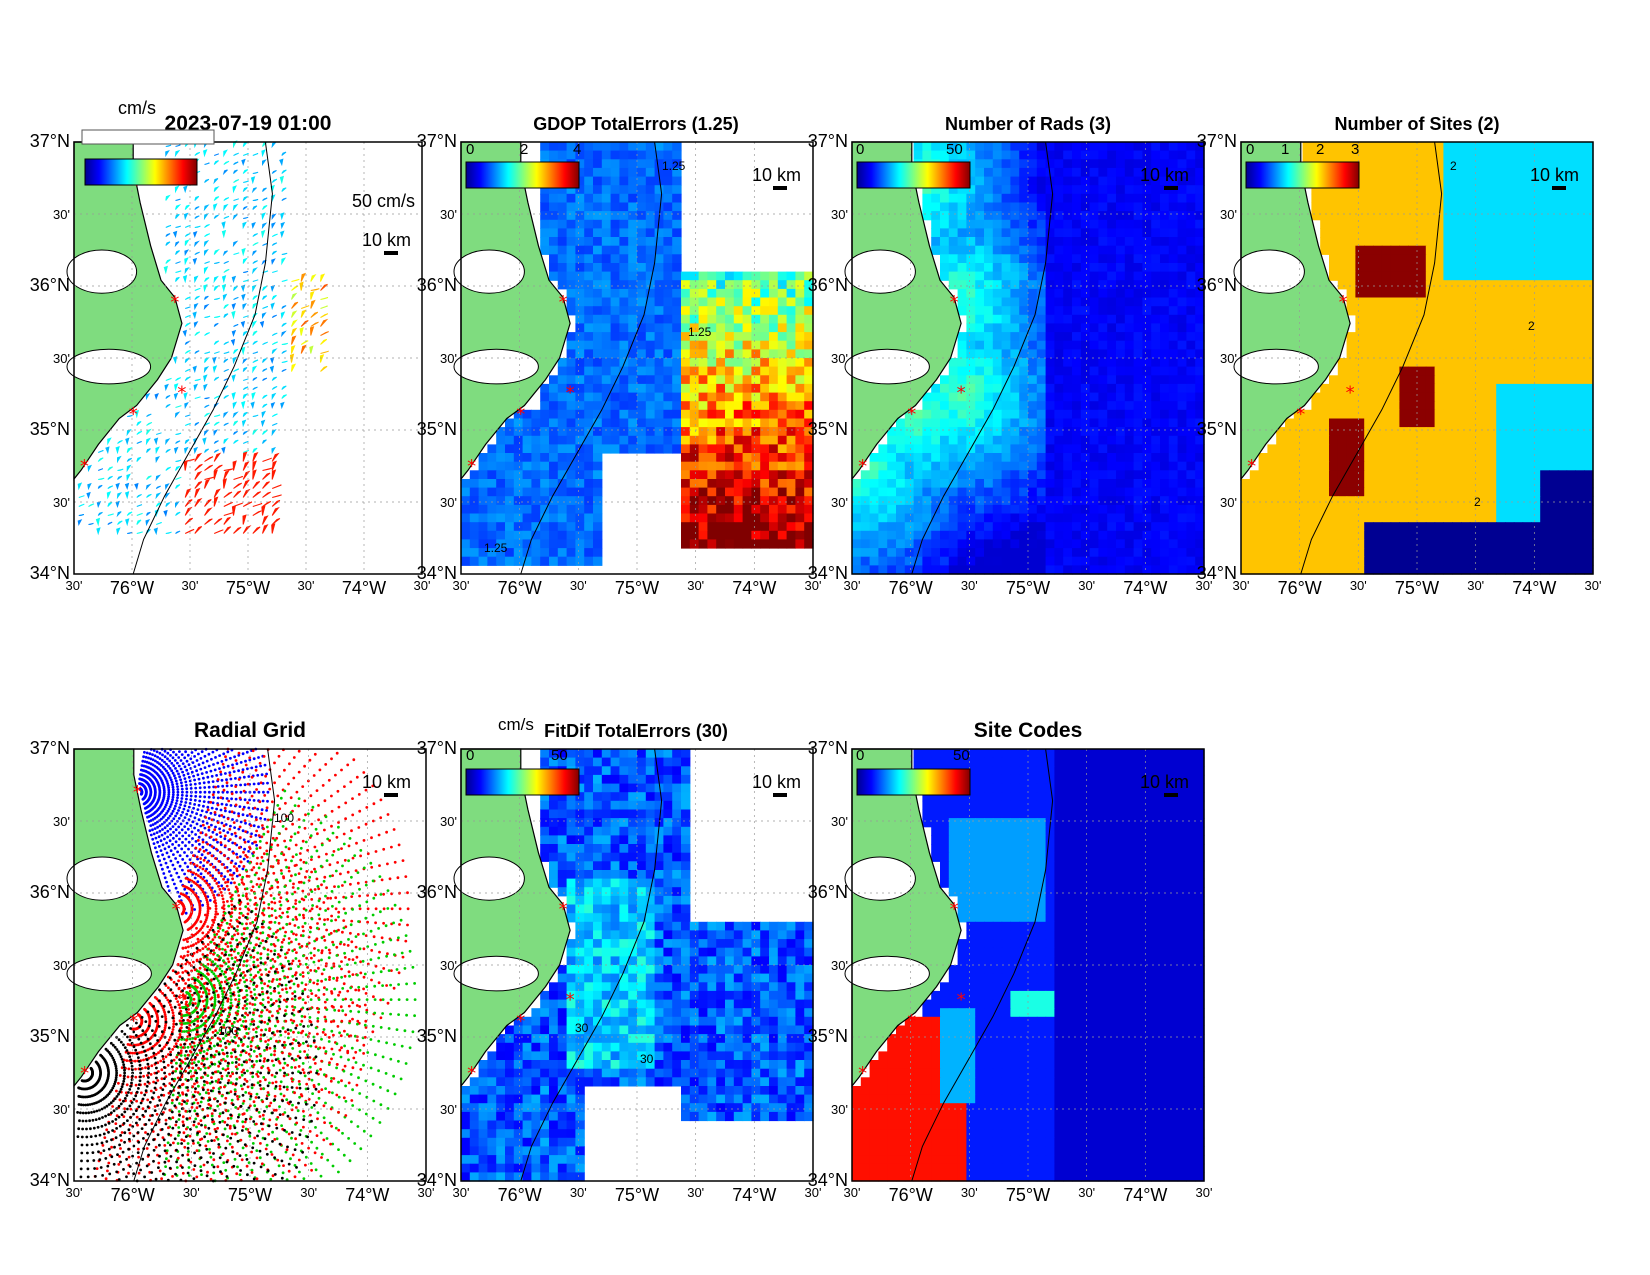  Describe the element at coordinates (1355, 149) in the screenshot. I see `colorbar-tick: 3` at that location.